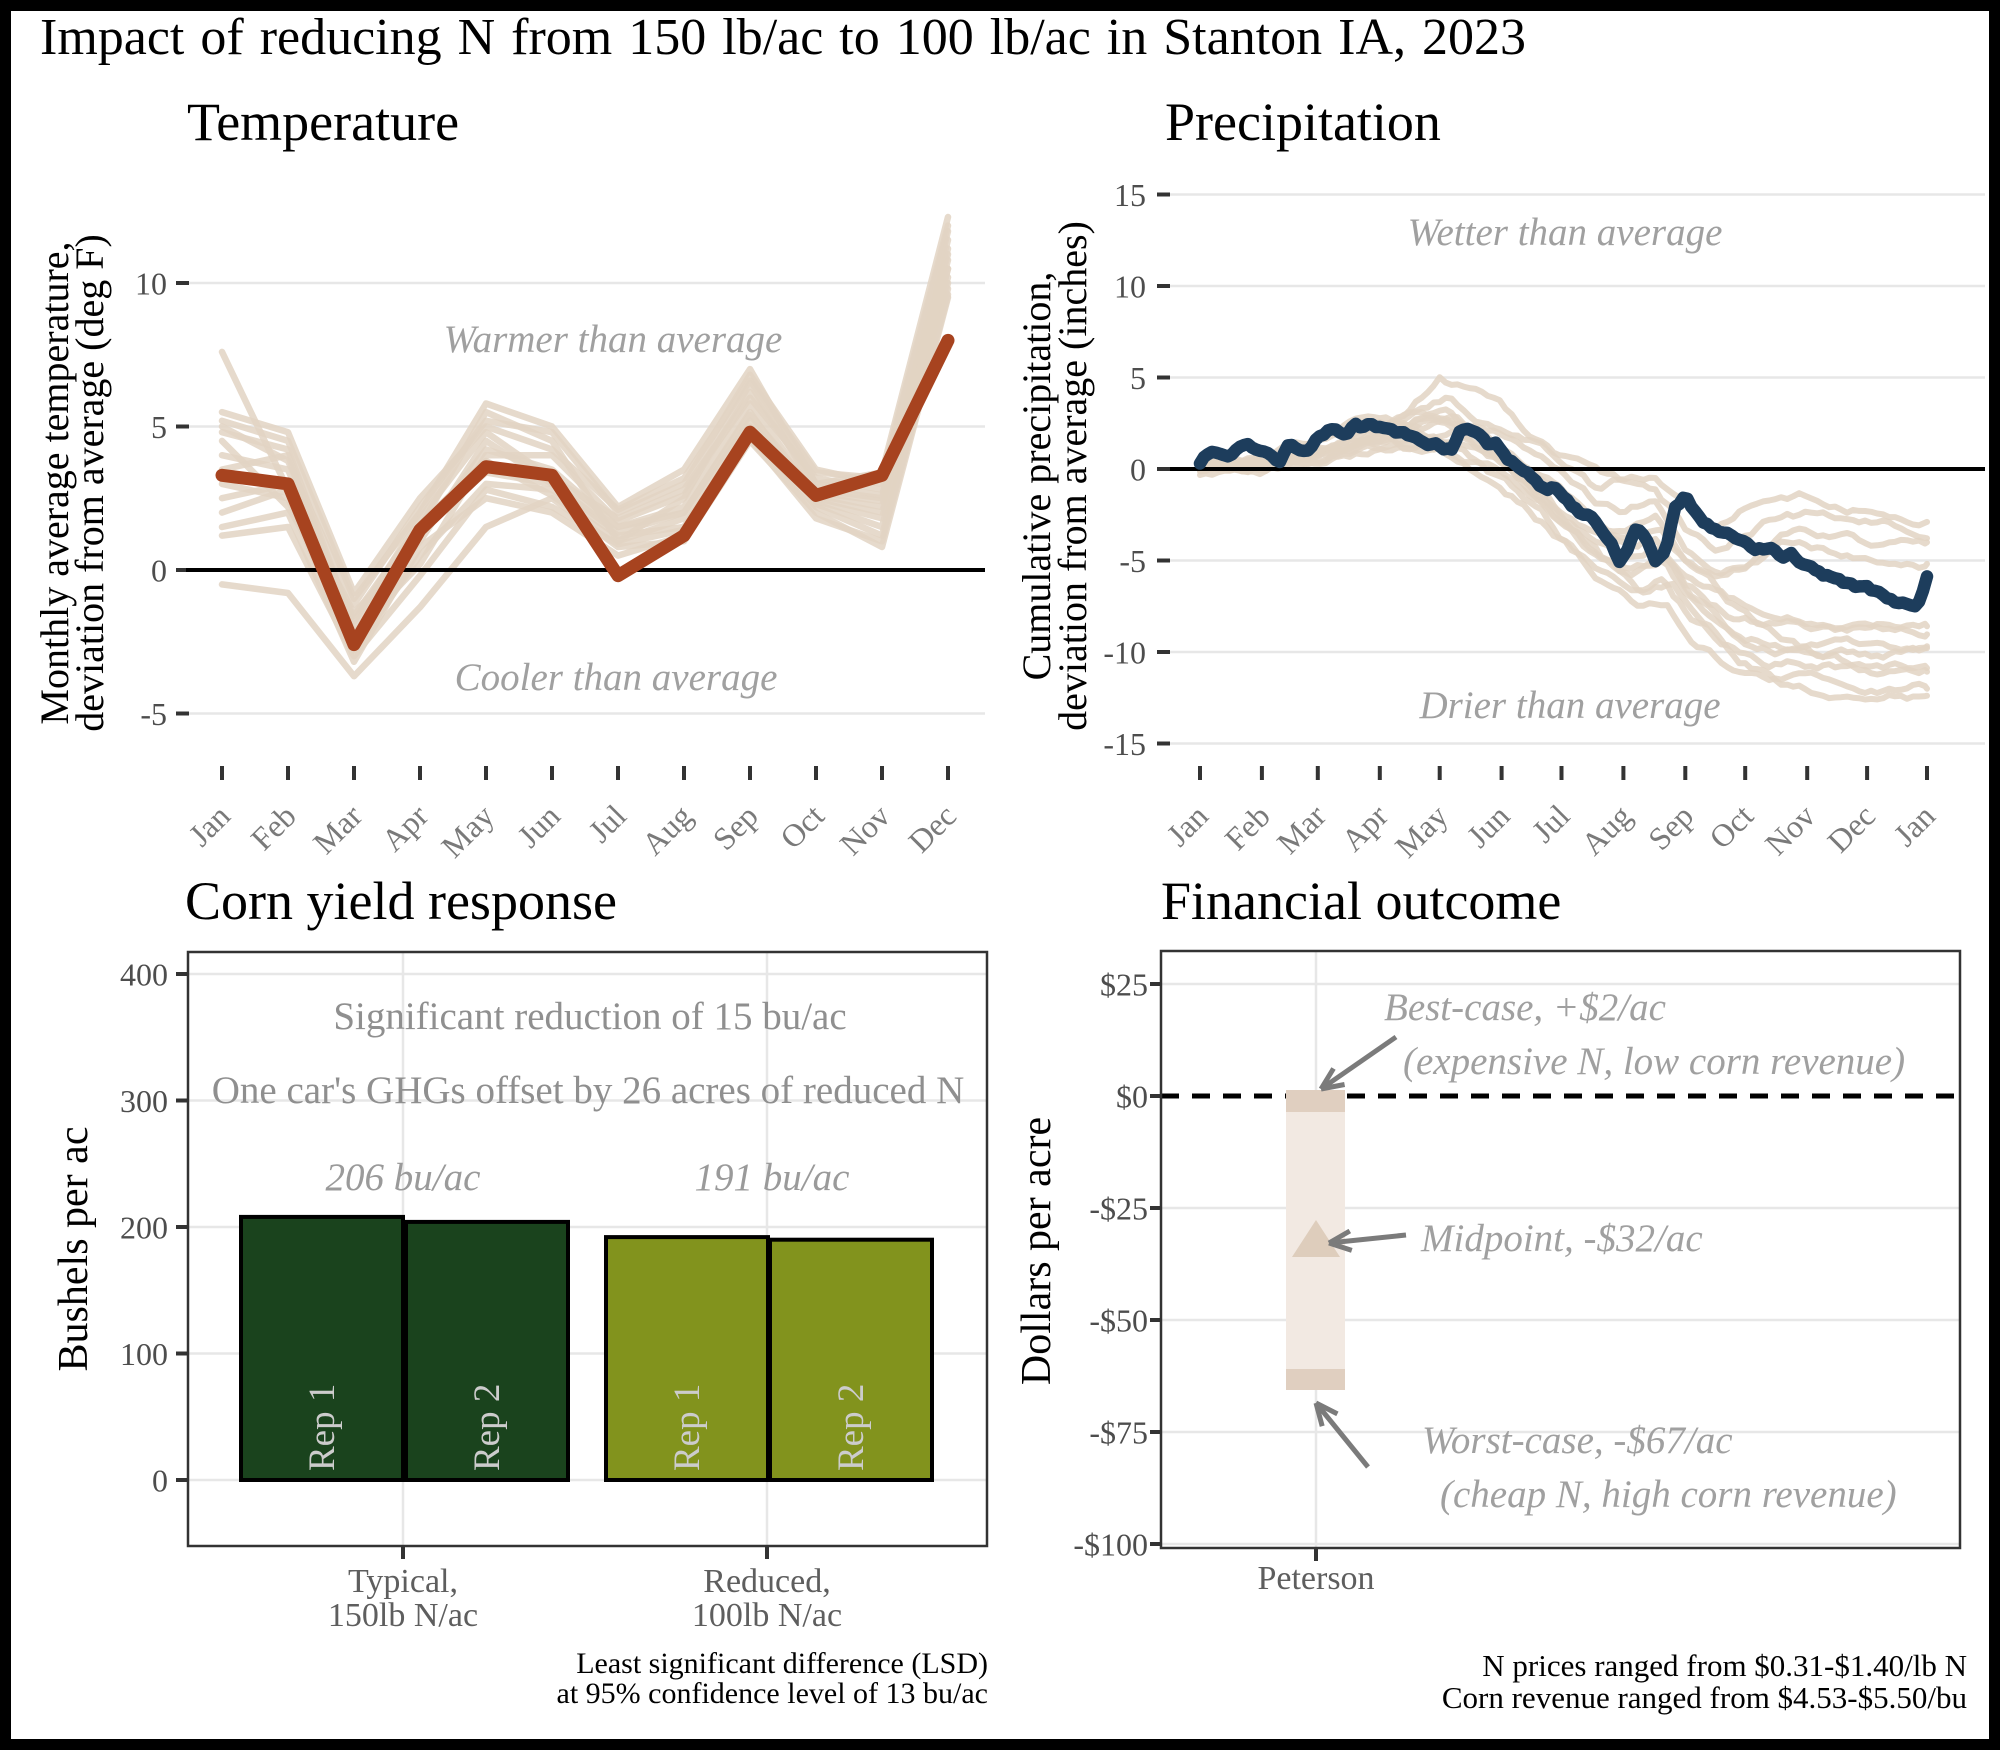  I want to click on svg-text: Midpoint, -$32/ac, so click(1561, 1238).